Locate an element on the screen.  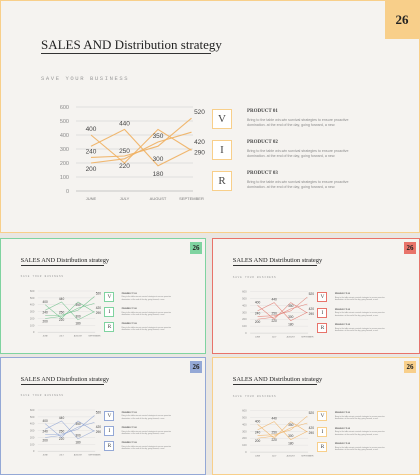
x-tick-label: SEPTEMBER is located at coordinates (94, 456).